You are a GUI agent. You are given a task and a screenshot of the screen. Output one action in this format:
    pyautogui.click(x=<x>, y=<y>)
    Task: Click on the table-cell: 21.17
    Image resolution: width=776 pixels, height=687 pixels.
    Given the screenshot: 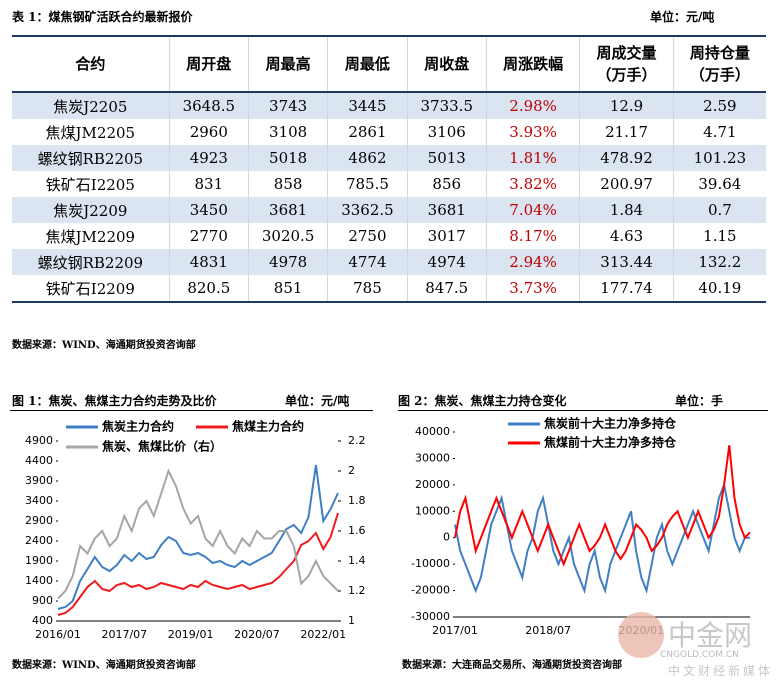 What is the action you would take?
    pyautogui.click(x=626, y=132)
    